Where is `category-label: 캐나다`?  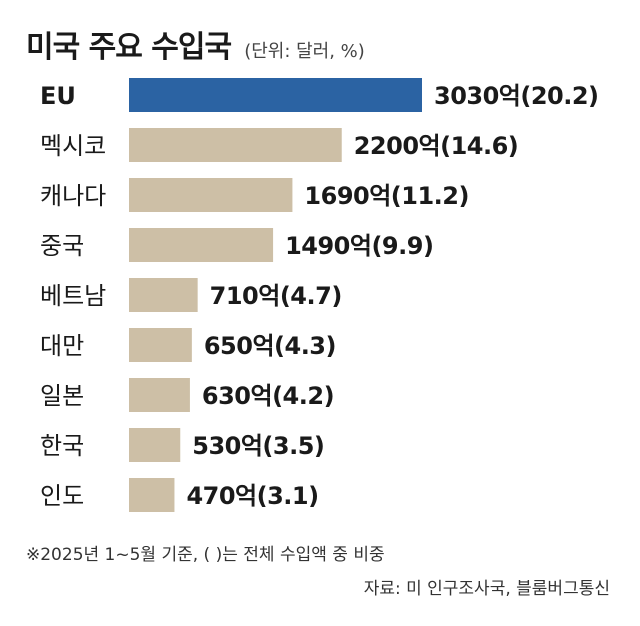
category-label: 캐나다 is located at coordinates (73, 196).